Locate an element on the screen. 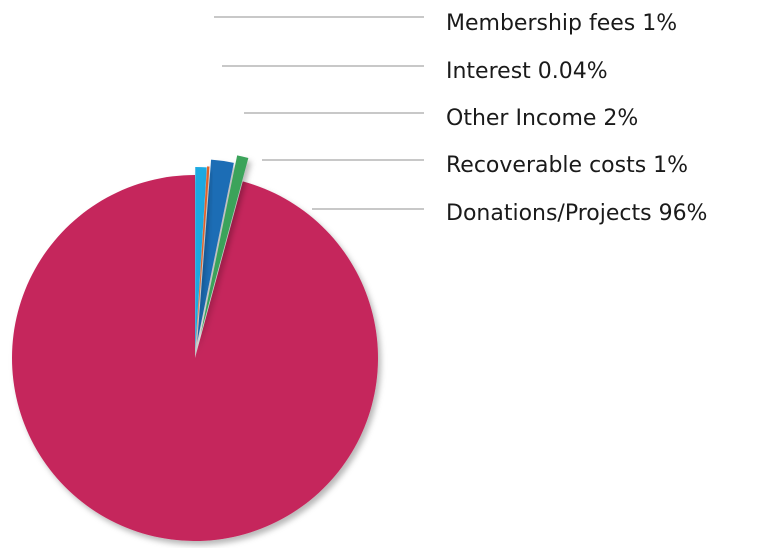 Image resolution: width=776 pixels, height=552 pixels. pie-slice-recoverable-costs is located at coordinates (224, 245).